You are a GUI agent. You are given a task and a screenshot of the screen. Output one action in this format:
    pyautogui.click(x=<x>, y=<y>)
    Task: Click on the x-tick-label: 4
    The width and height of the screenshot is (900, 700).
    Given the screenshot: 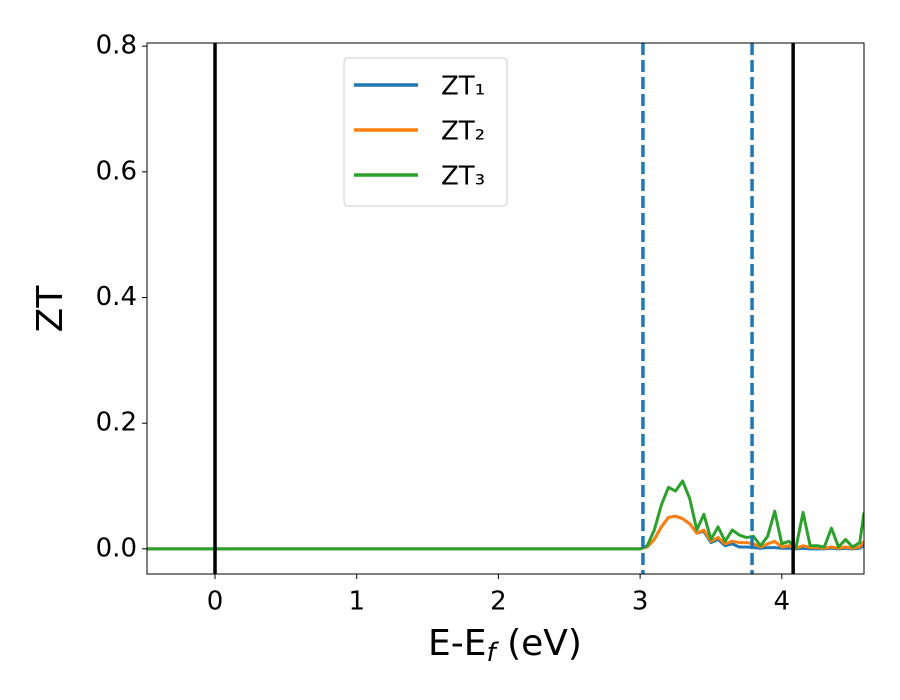 What is the action you would take?
    pyautogui.click(x=782, y=602)
    